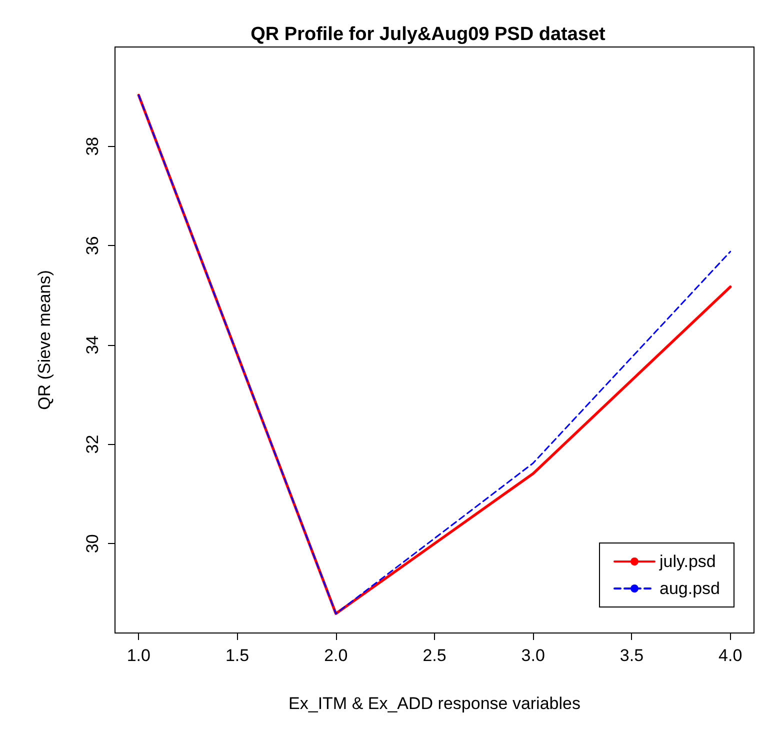 The image size is (770, 740). Describe the element at coordinates (687, 561) in the screenshot. I see `legend-label: july.psd` at that location.